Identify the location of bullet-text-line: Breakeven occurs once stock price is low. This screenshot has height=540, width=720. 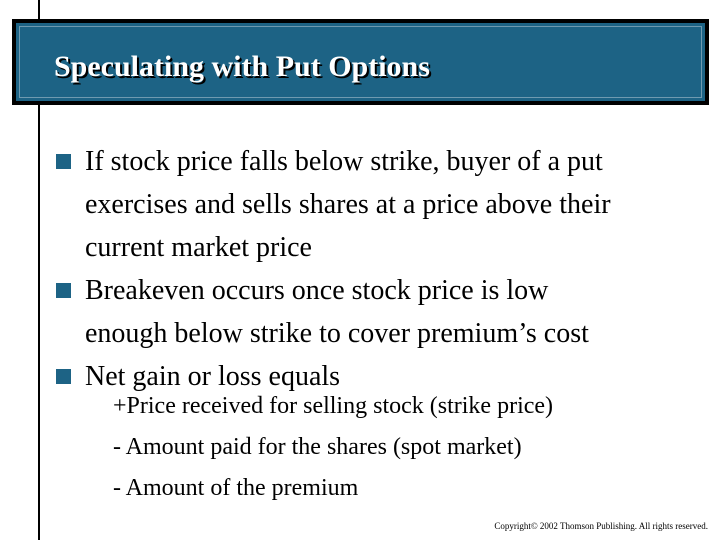
(317, 290).